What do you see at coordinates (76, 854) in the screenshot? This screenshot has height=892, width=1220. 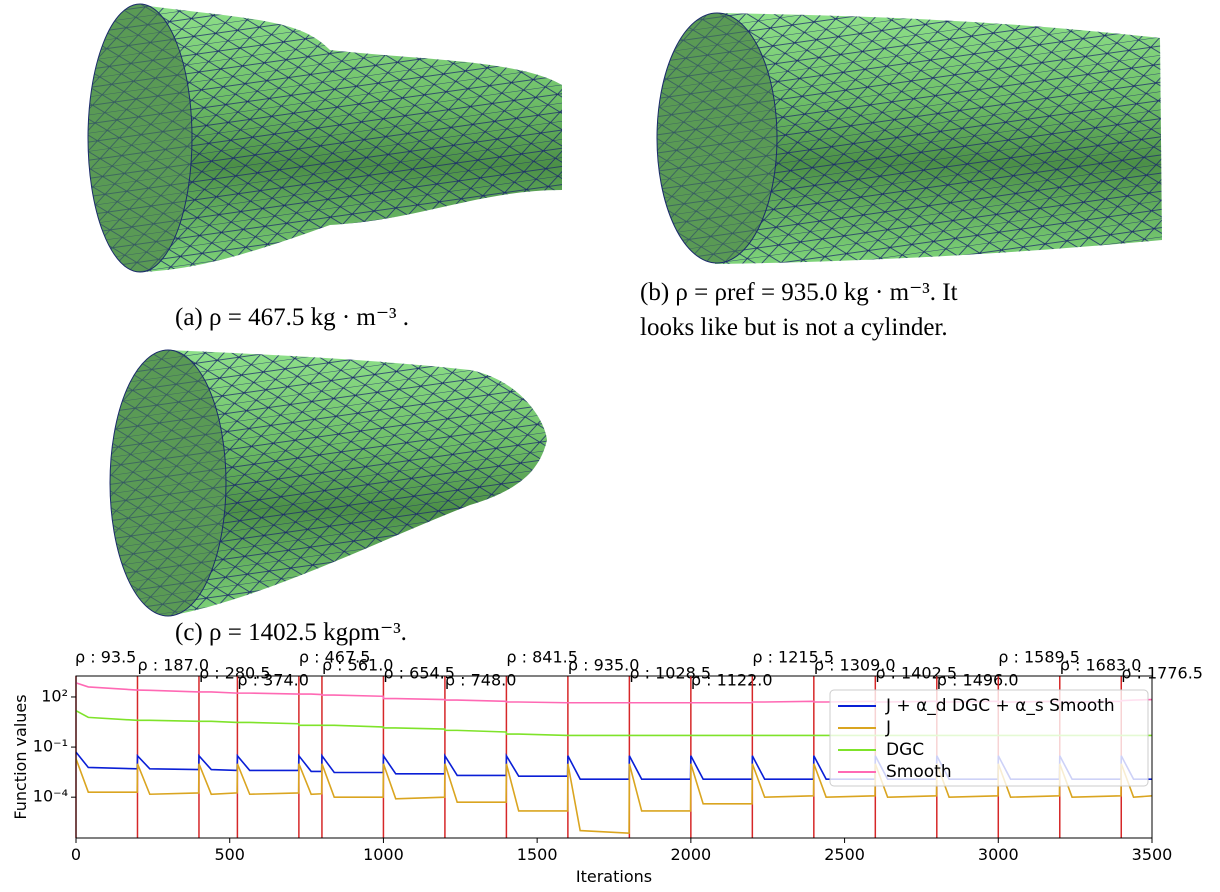 I see `x-tick-label: 0` at bounding box center [76, 854].